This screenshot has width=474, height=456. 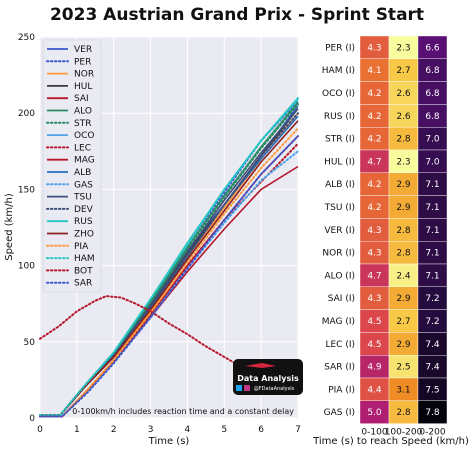 What do you see at coordinates (340, 185) in the screenshot?
I see `heatmap-row-label: ALB (I)` at bounding box center [340, 185].